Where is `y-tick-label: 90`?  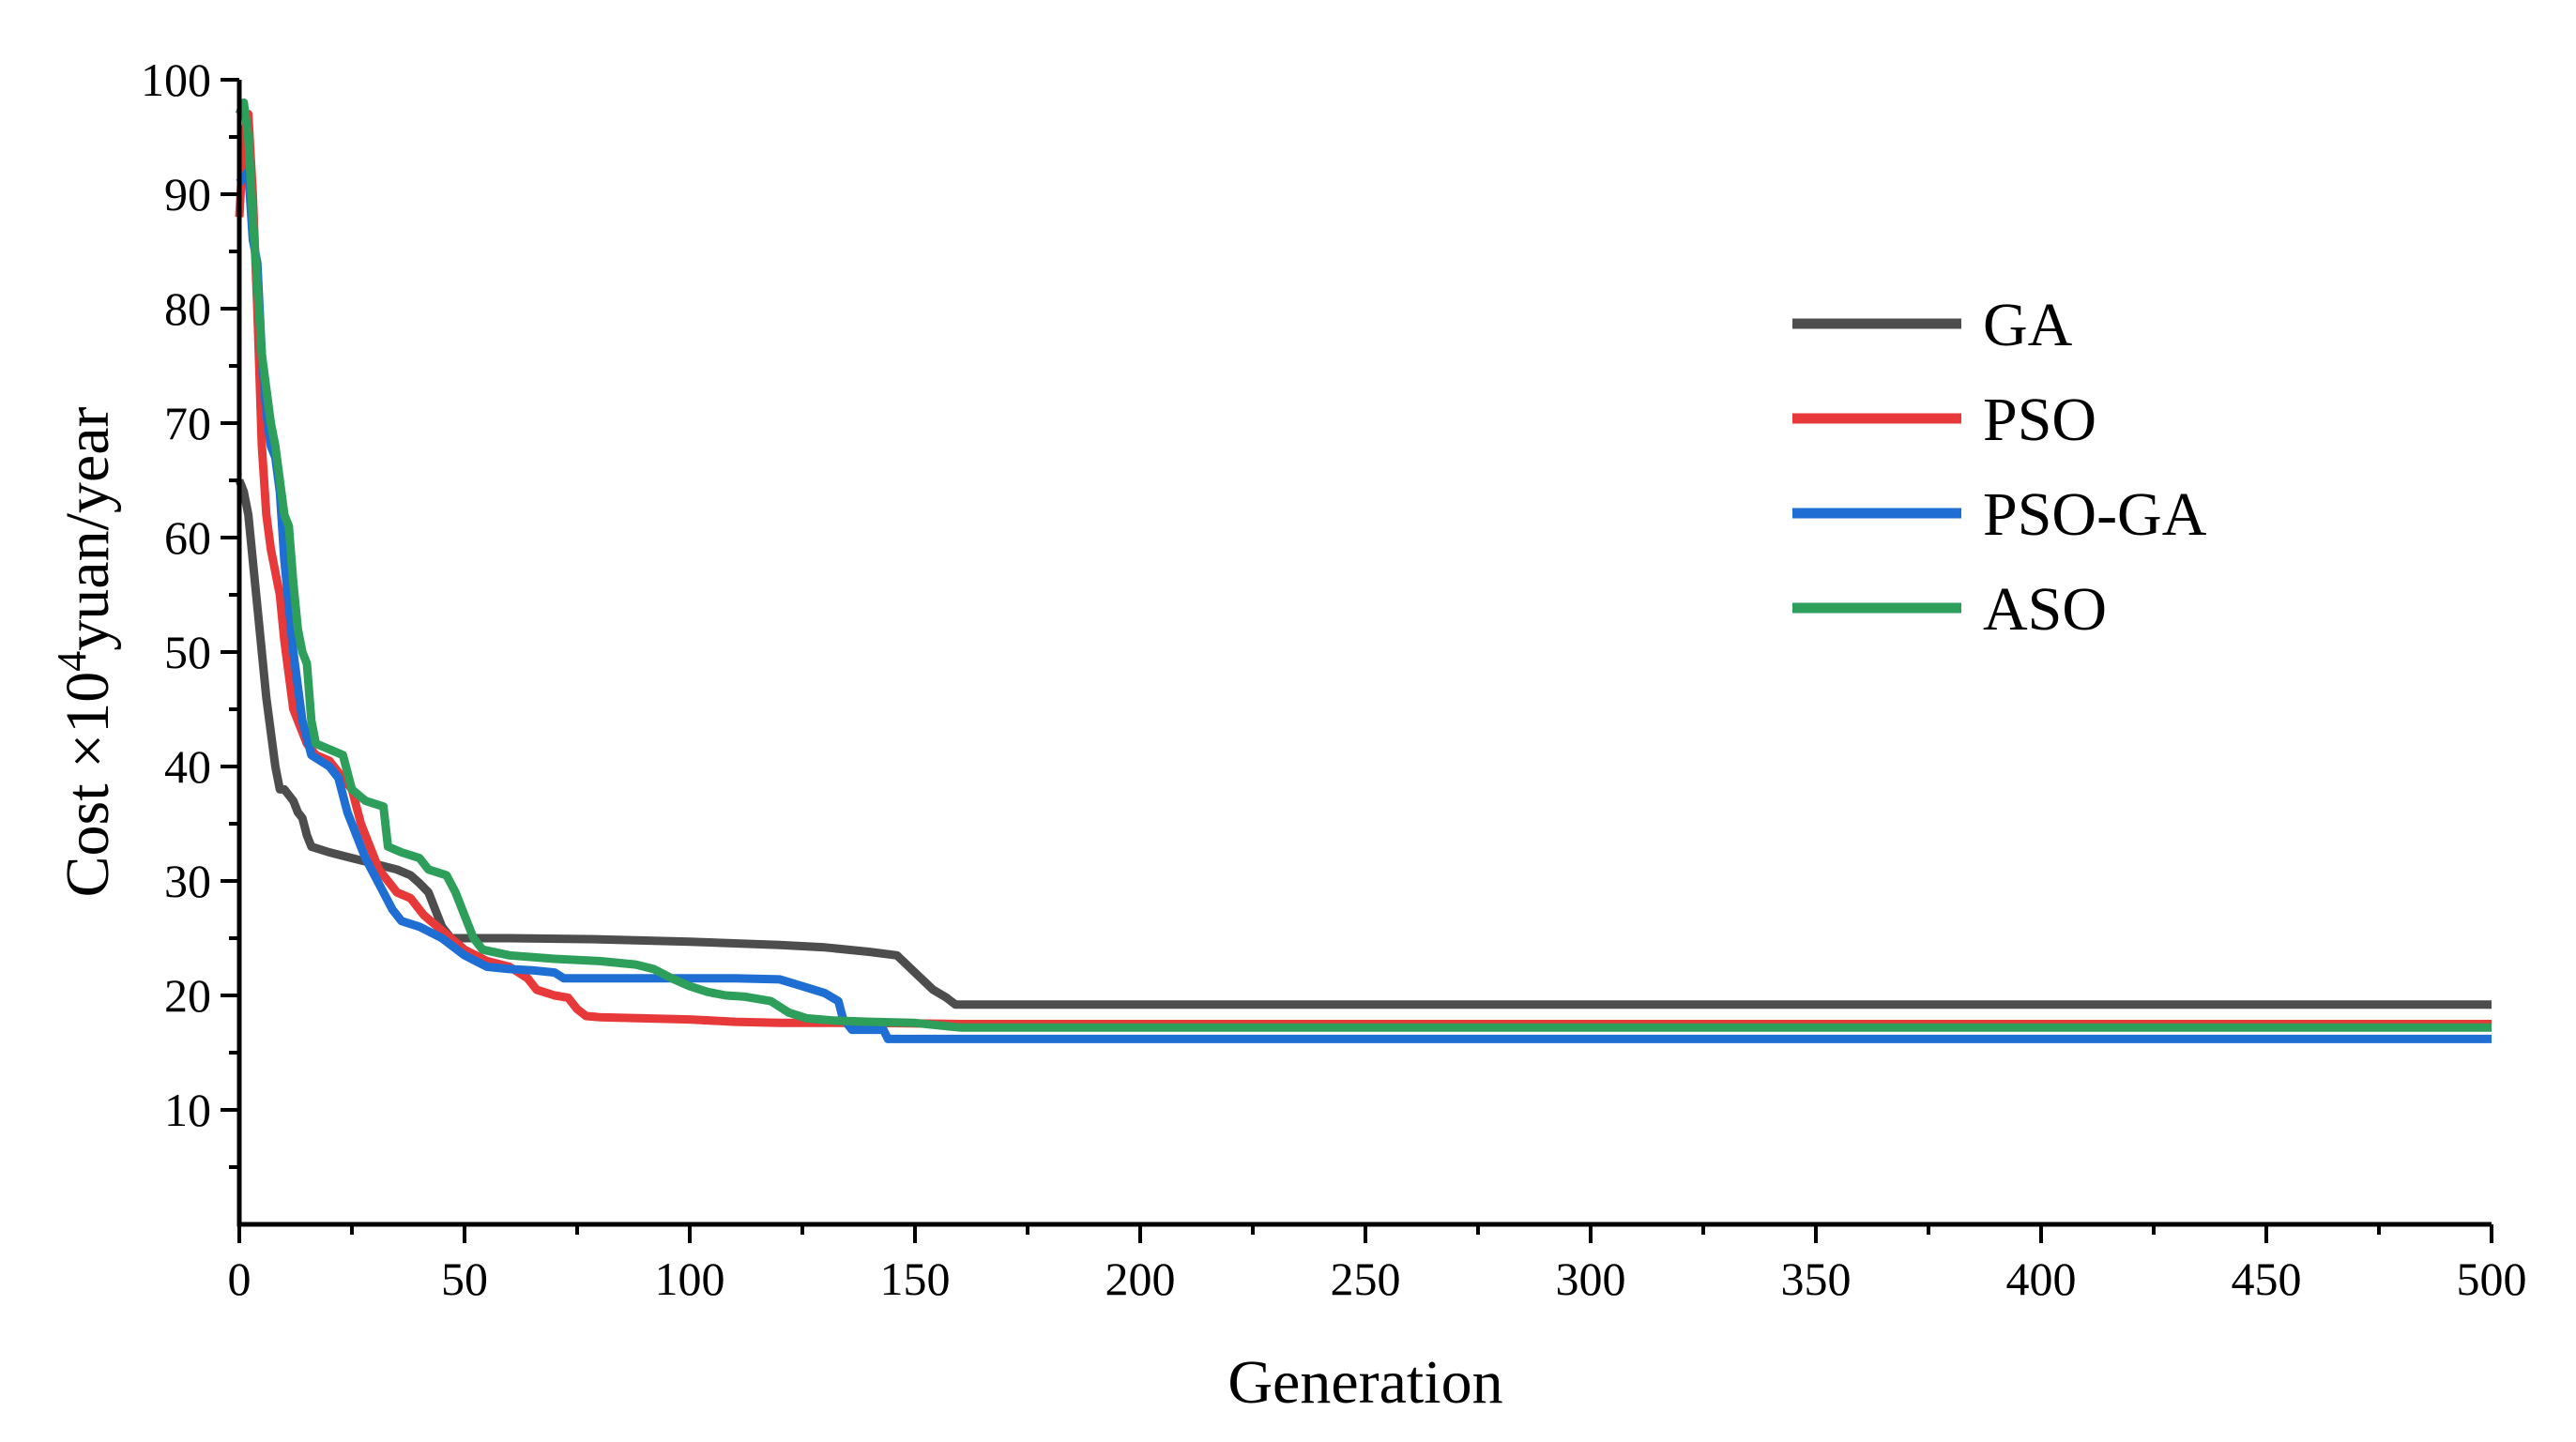
y-tick-label: 90 is located at coordinates (187, 194).